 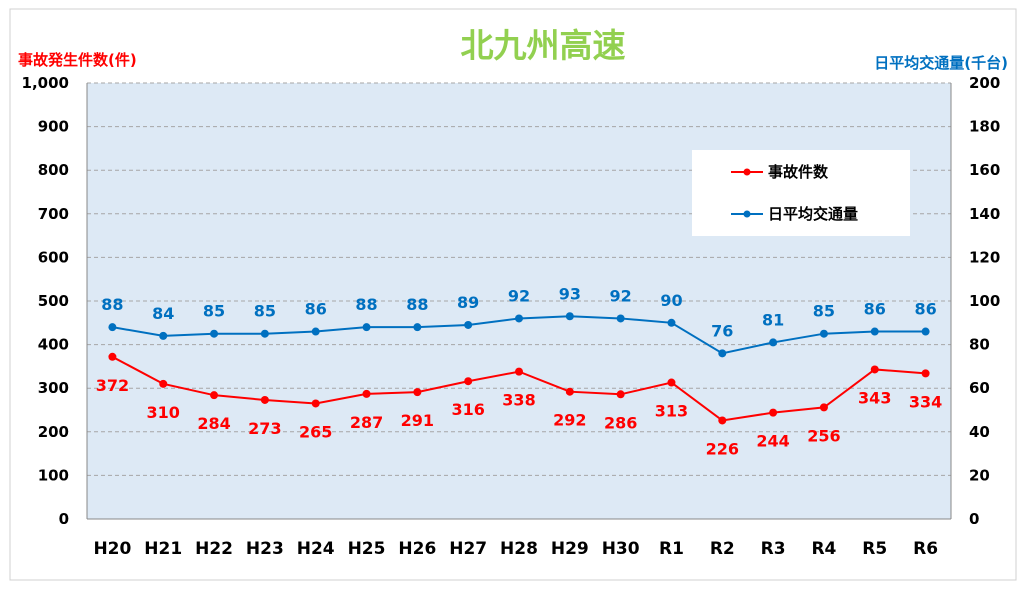 What do you see at coordinates (772, 441) in the screenshot?
I see `data-label: 244` at bounding box center [772, 441].